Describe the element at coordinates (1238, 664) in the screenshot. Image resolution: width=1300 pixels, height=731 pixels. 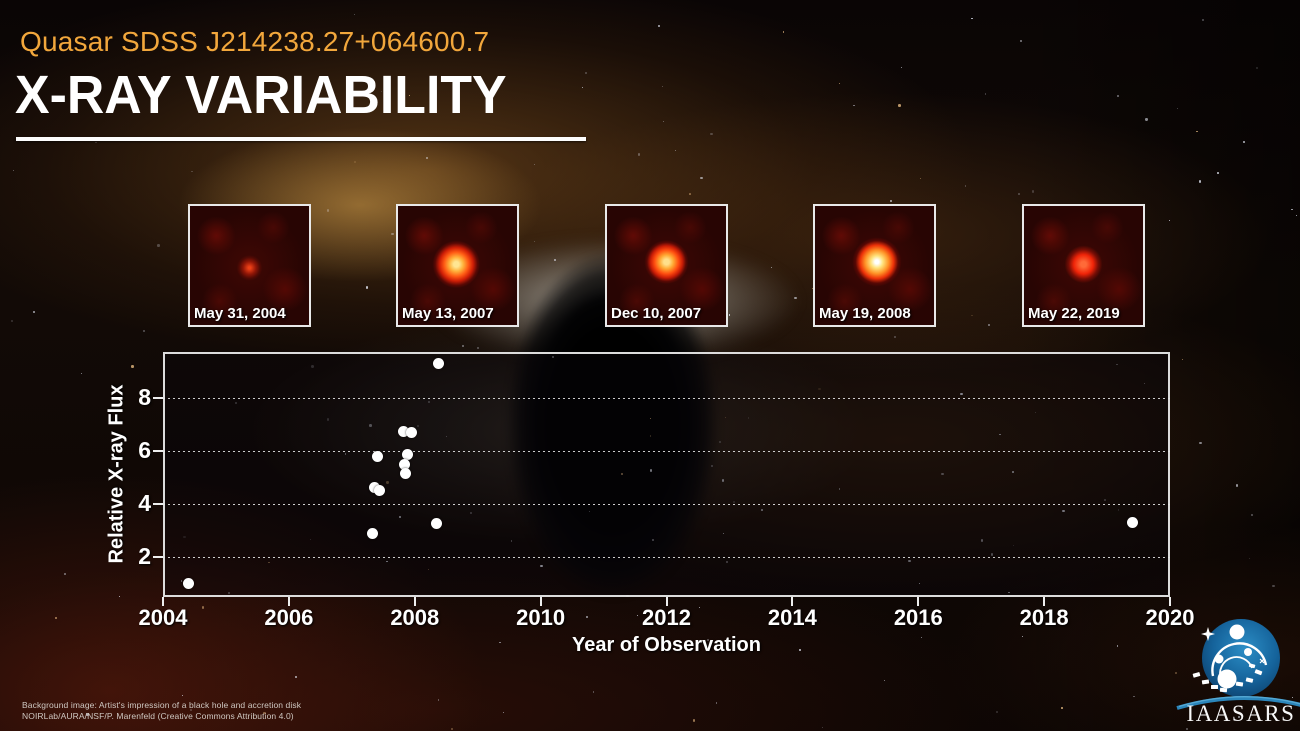
I see `iaasars-emblem-art` at that location.